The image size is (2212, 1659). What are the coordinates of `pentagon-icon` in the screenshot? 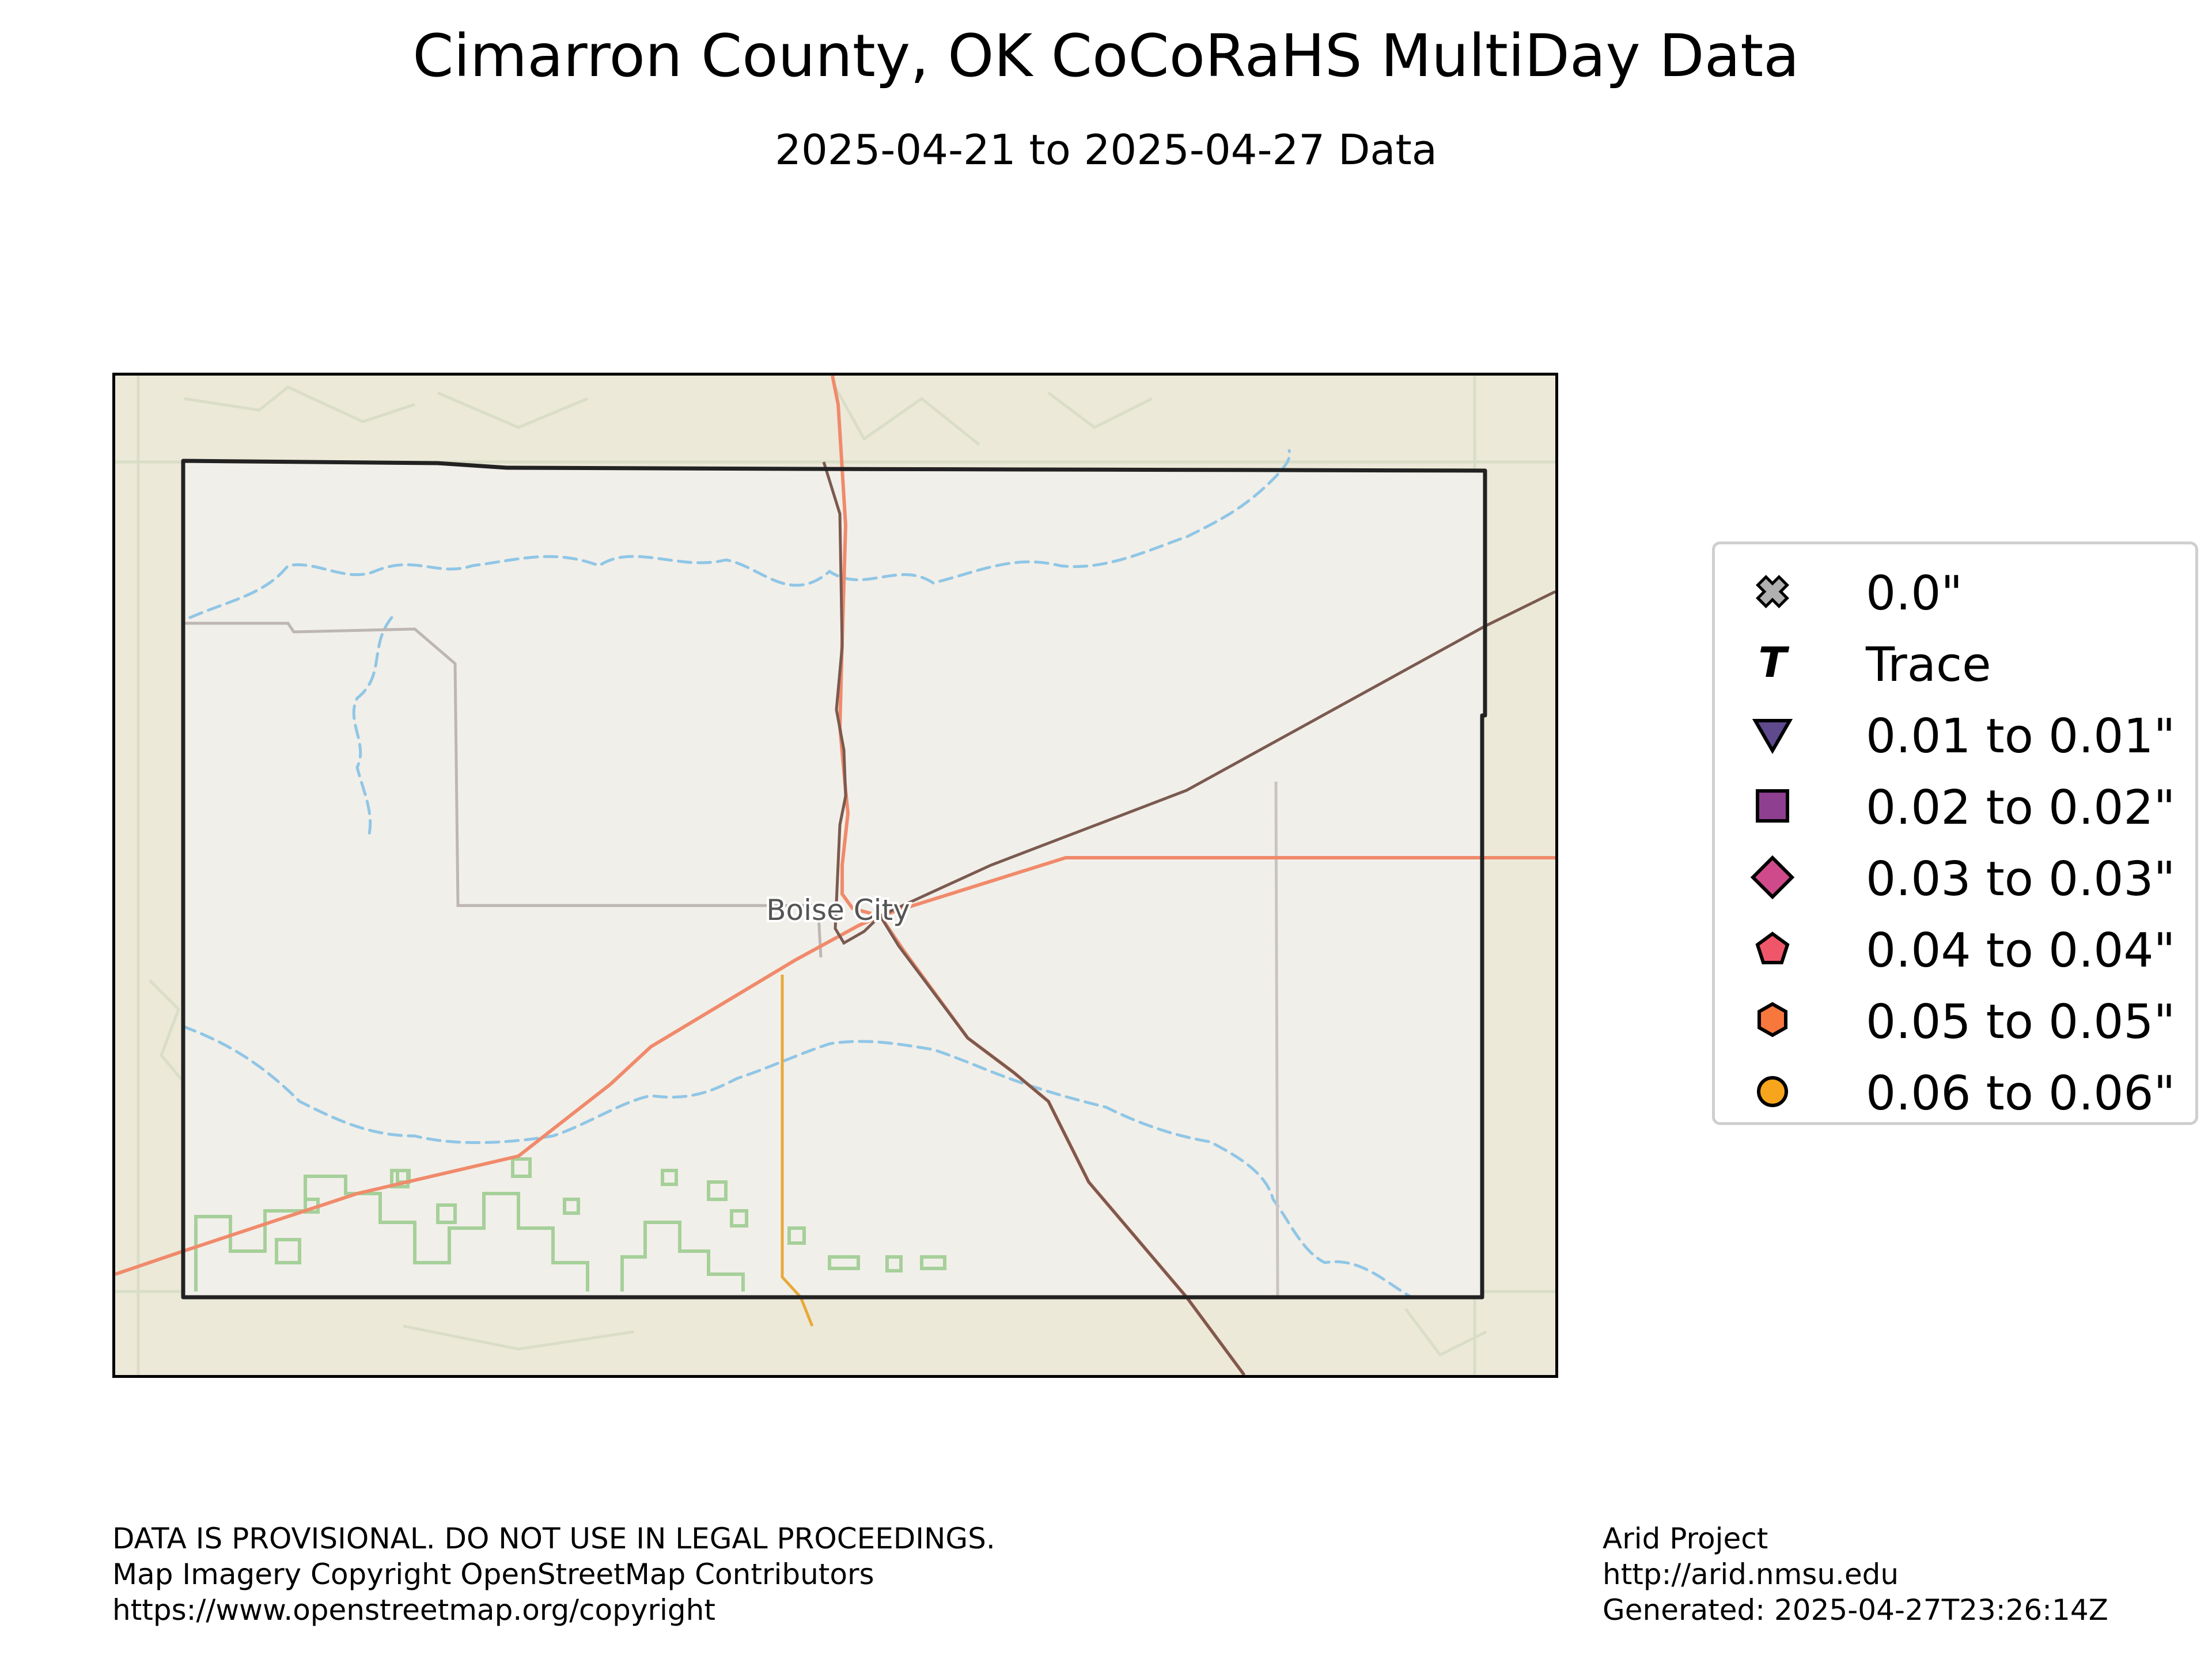 It's located at (1772, 947).